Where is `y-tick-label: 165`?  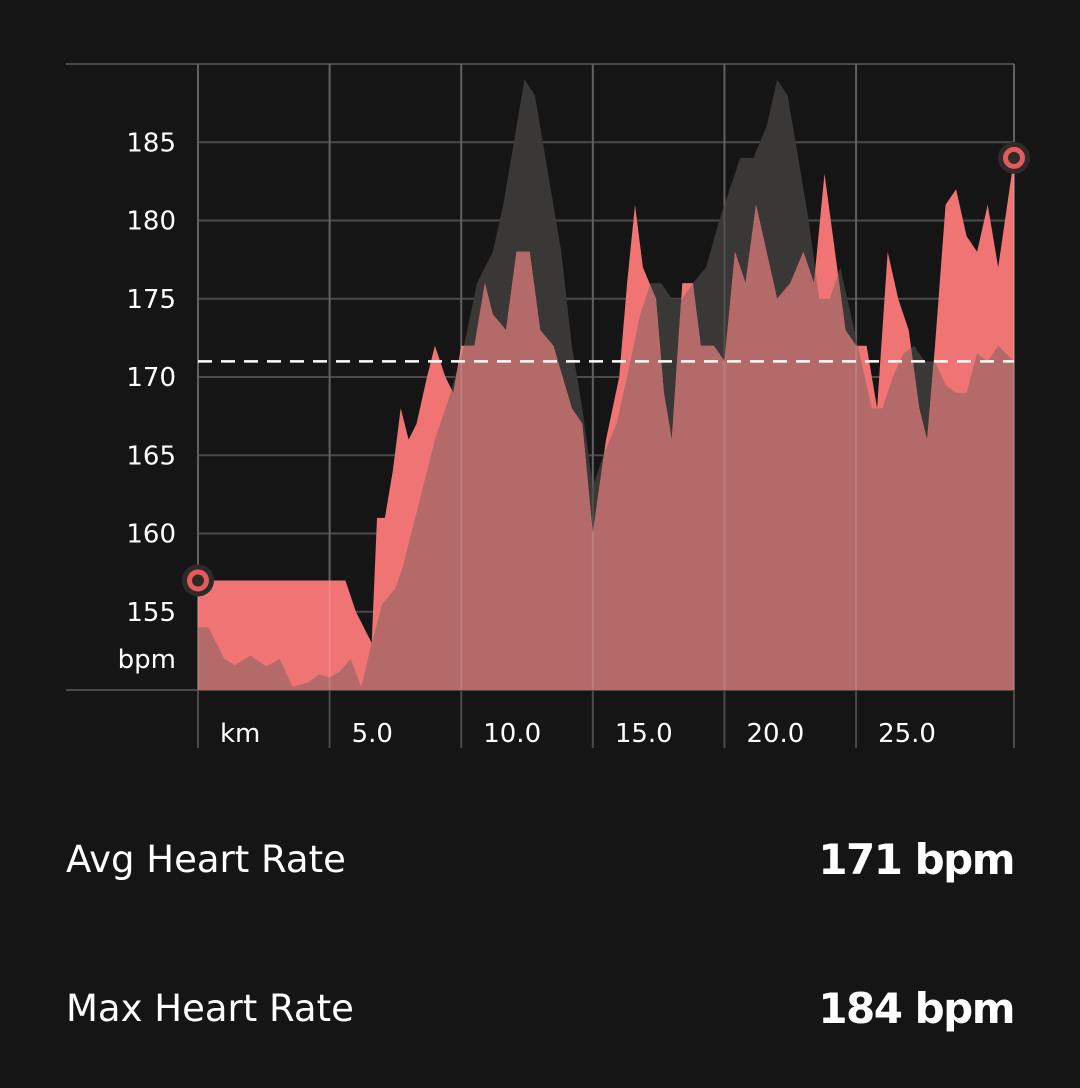 y-tick-label: 165 is located at coordinates (151, 456).